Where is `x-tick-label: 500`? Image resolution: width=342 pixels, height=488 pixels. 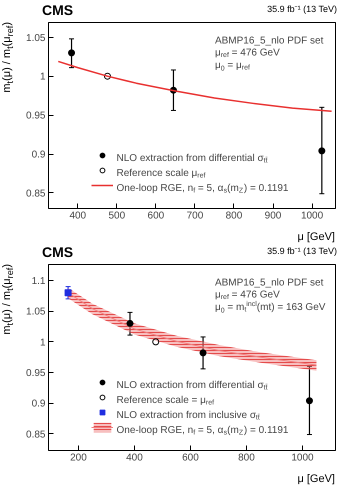
x-tick-label: 500 is located at coordinates (117, 216).